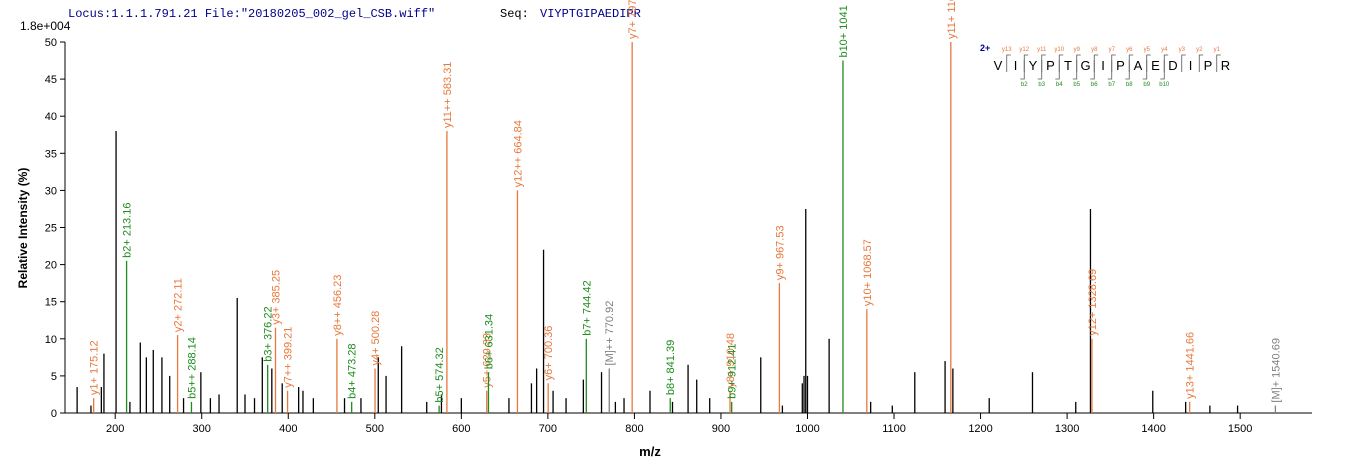  I want to click on peak-label: y12++ 664.84, so click(518, 153).